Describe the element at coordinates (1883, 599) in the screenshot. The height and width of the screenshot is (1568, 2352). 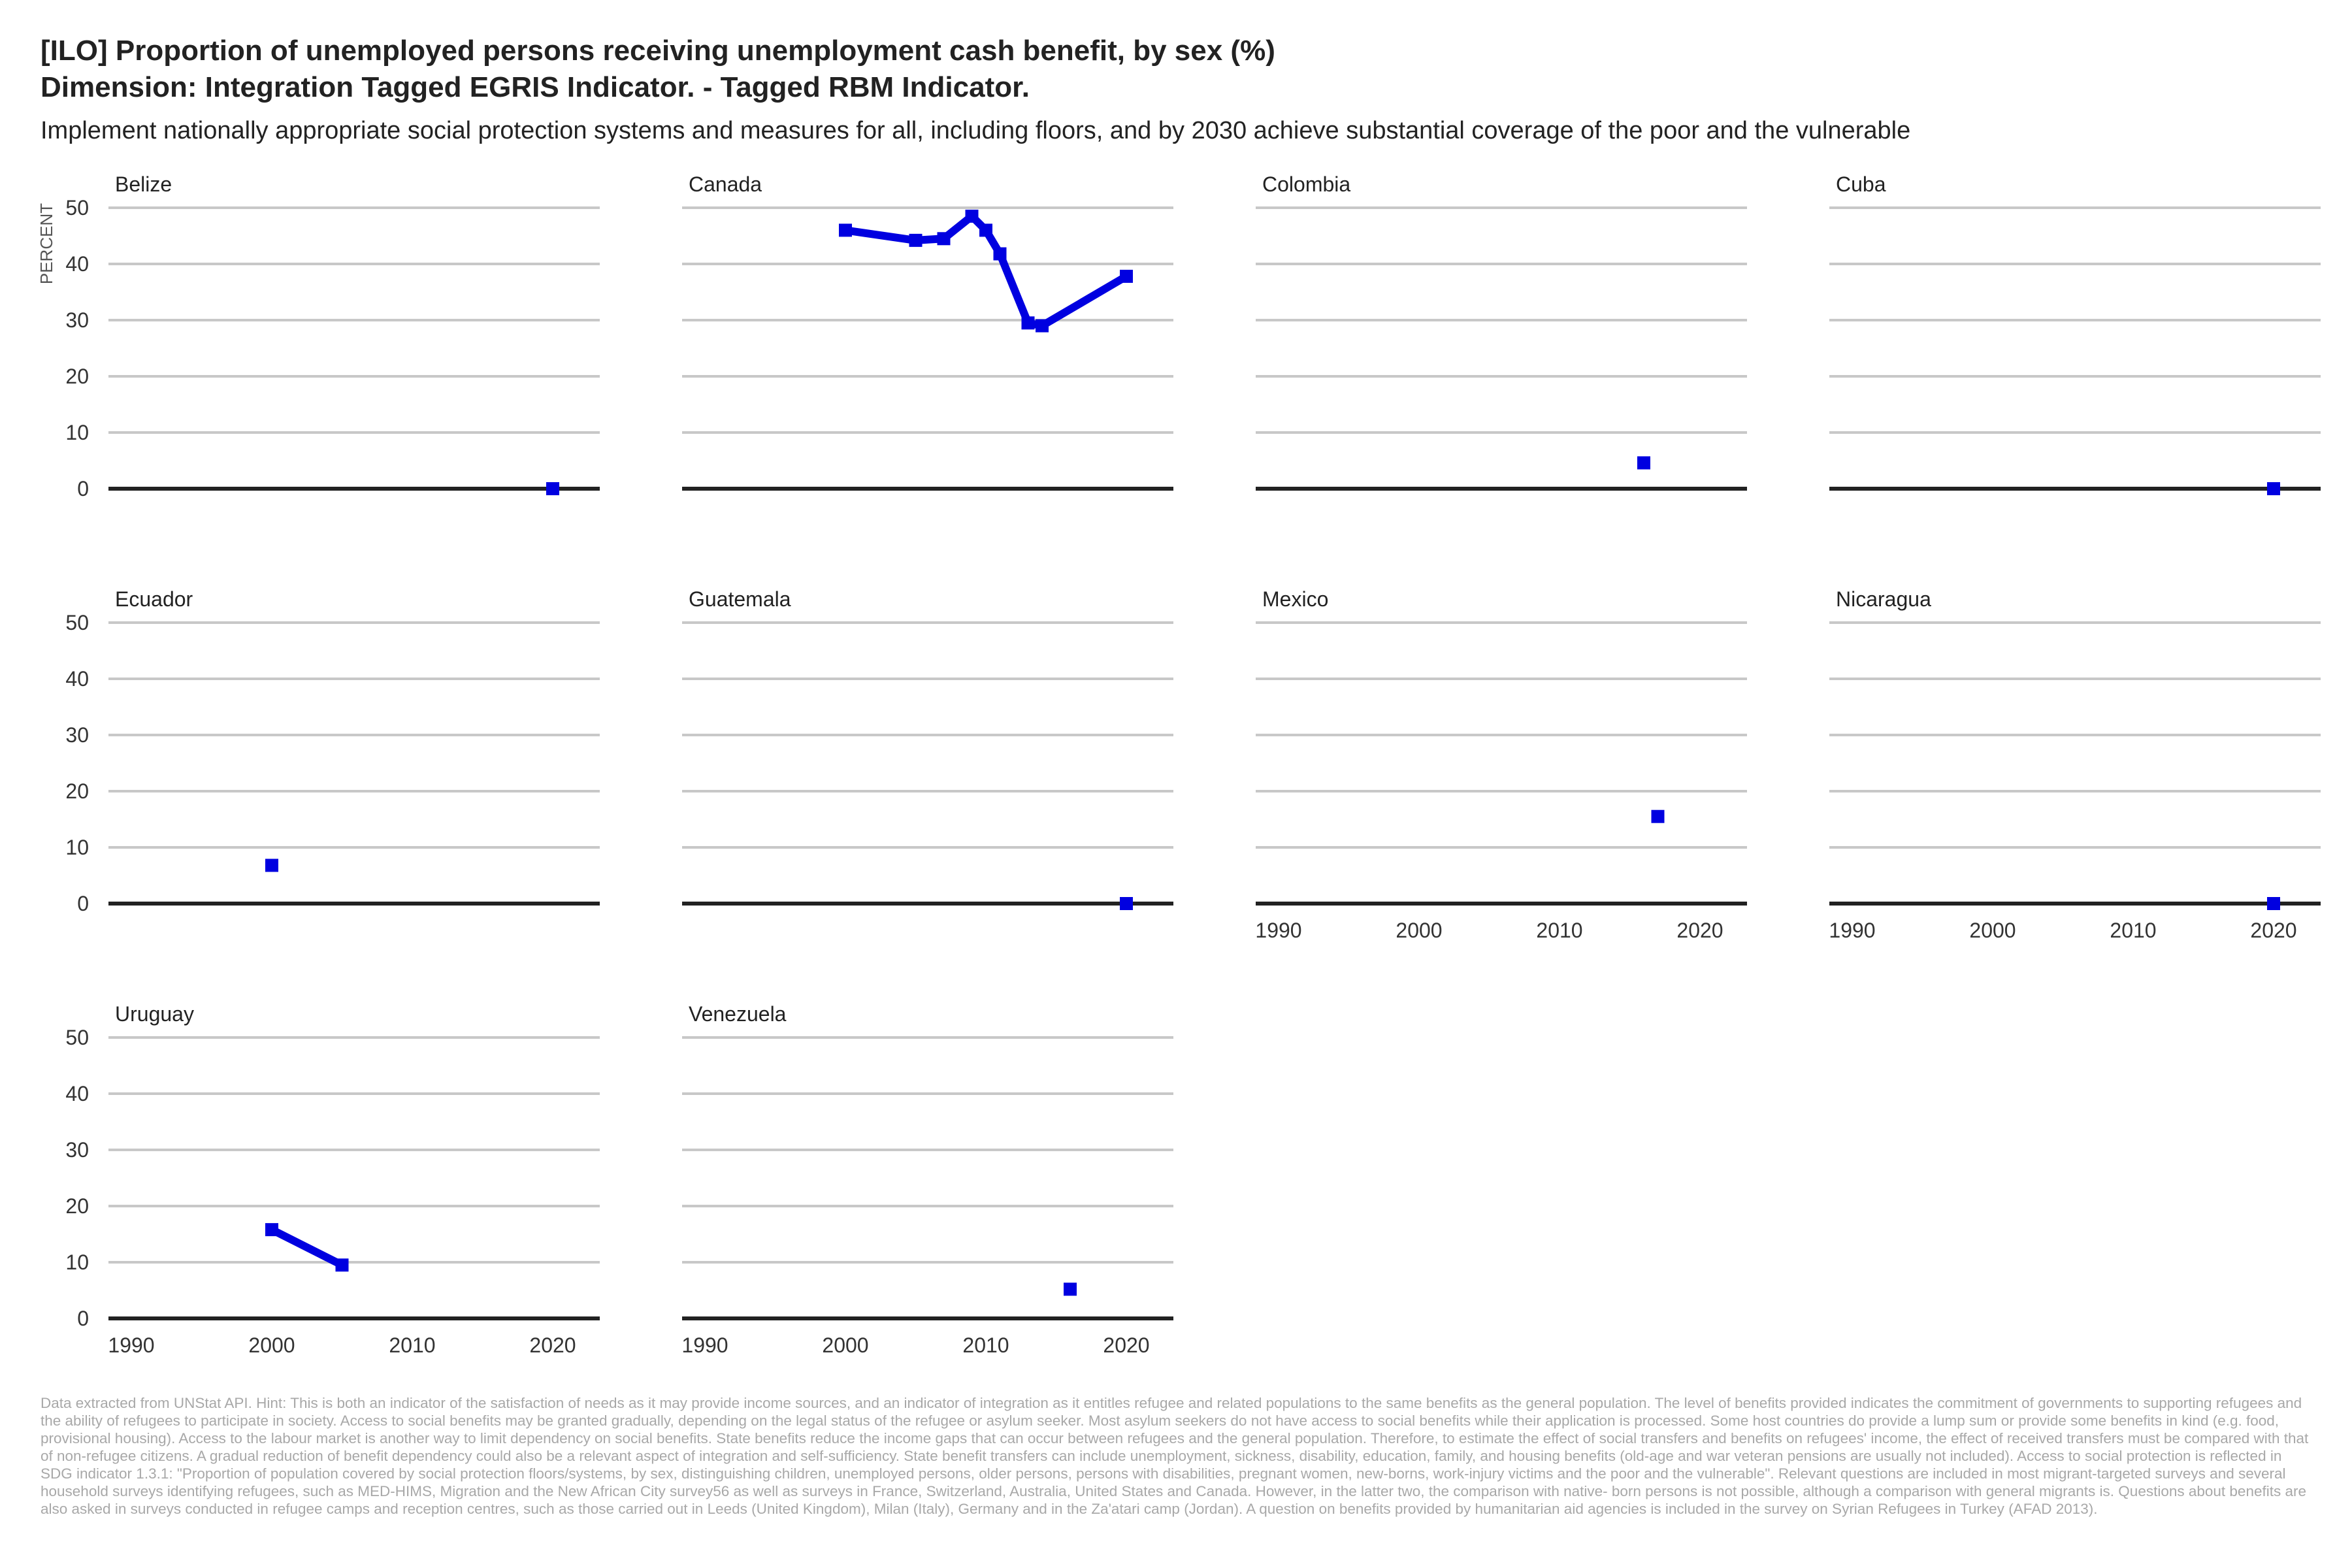
I see `panel-title-nicaragua: Nicaragua` at that location.